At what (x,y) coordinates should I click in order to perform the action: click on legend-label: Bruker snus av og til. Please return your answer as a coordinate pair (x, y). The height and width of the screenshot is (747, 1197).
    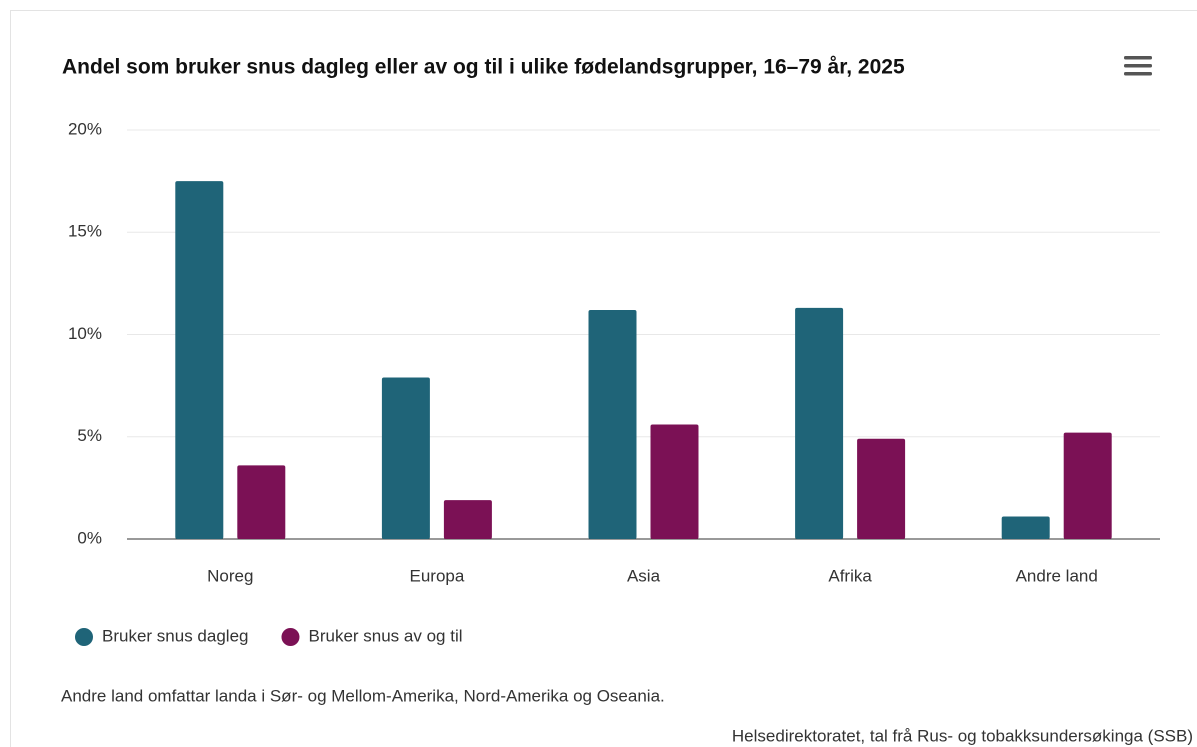
    Looking at the image, I should click on (385, 635).